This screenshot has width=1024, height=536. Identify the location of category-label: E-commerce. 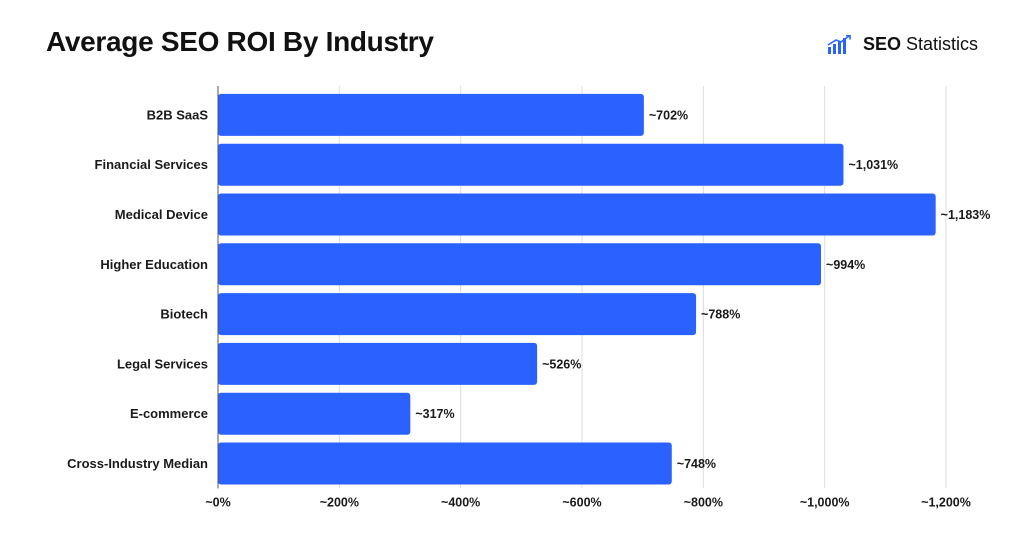
(169, 413).